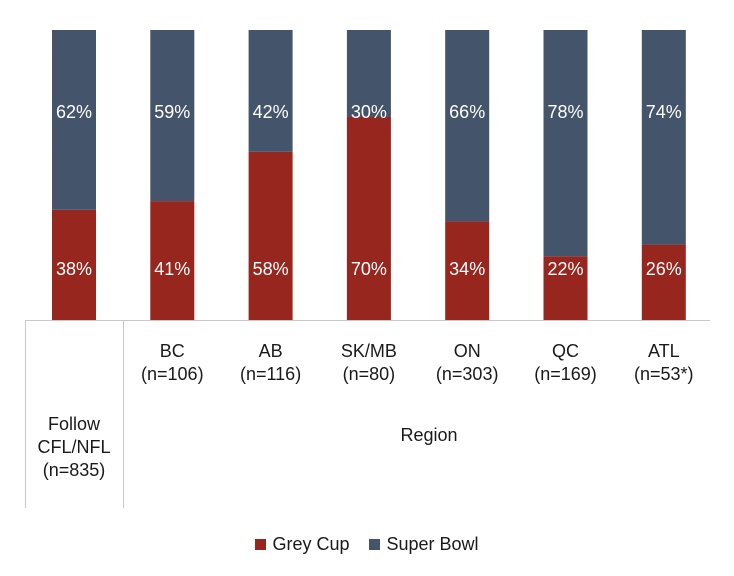 The height and width of the screenshot is (576, 734). Describe the element at coordinates (375, 544) in the screenshot. I see `legend-swatch-super-bowl` at that location.